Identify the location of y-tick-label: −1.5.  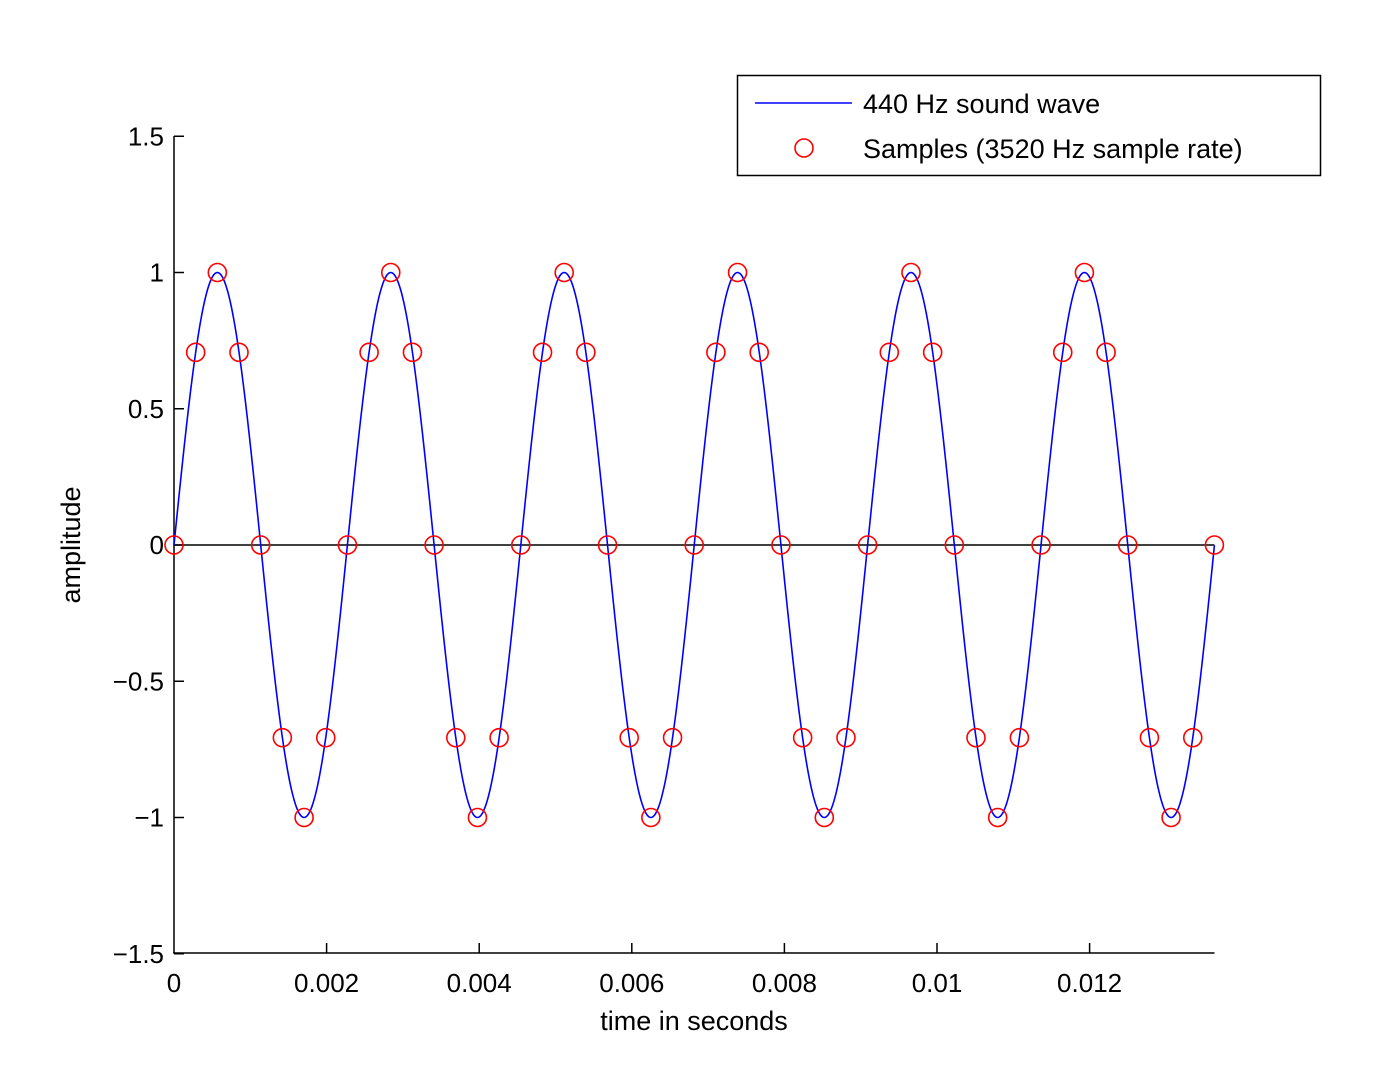
(138, 954).